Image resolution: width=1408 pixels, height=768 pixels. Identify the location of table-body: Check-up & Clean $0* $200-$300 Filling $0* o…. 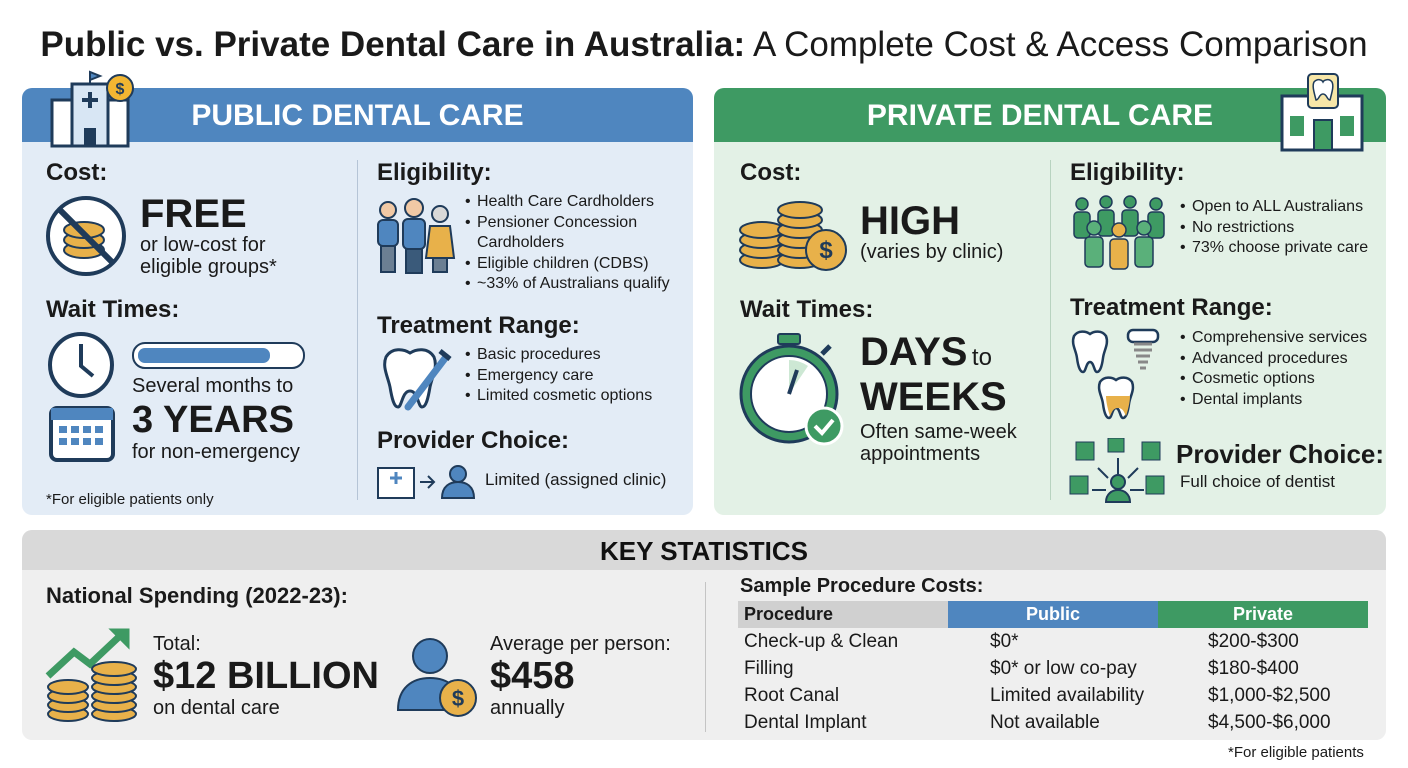
(1053, 682).